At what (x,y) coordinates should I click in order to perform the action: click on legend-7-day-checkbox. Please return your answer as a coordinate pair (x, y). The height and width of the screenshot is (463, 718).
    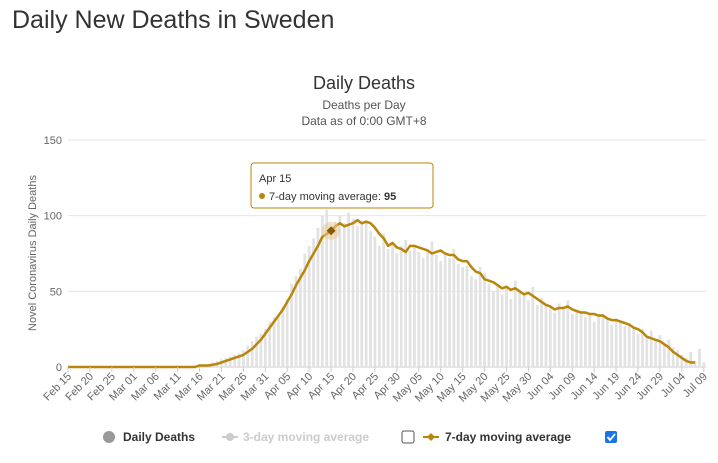
    Looking at the image, I should click on (611, 437).